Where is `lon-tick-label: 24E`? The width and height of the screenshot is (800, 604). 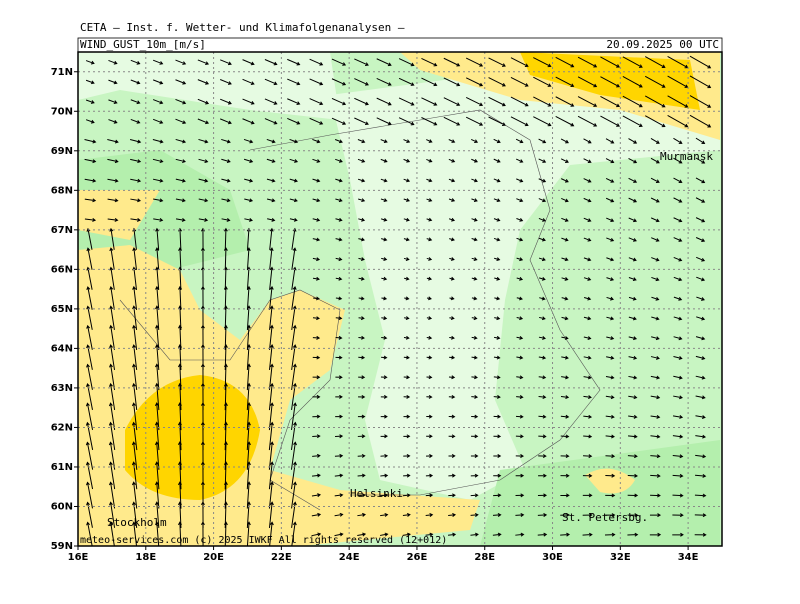
lon-tick-label: 24E is located at coordinates (349, 557).